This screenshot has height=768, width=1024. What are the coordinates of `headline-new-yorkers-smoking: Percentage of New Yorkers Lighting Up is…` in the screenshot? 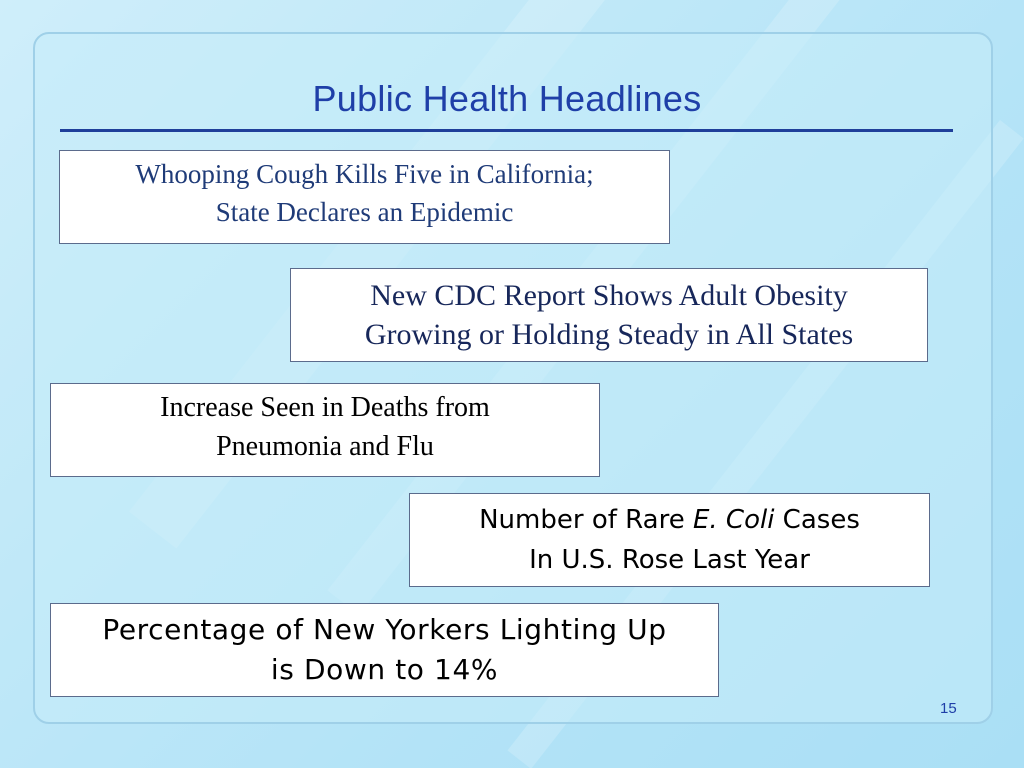 It's located at (384, 650).